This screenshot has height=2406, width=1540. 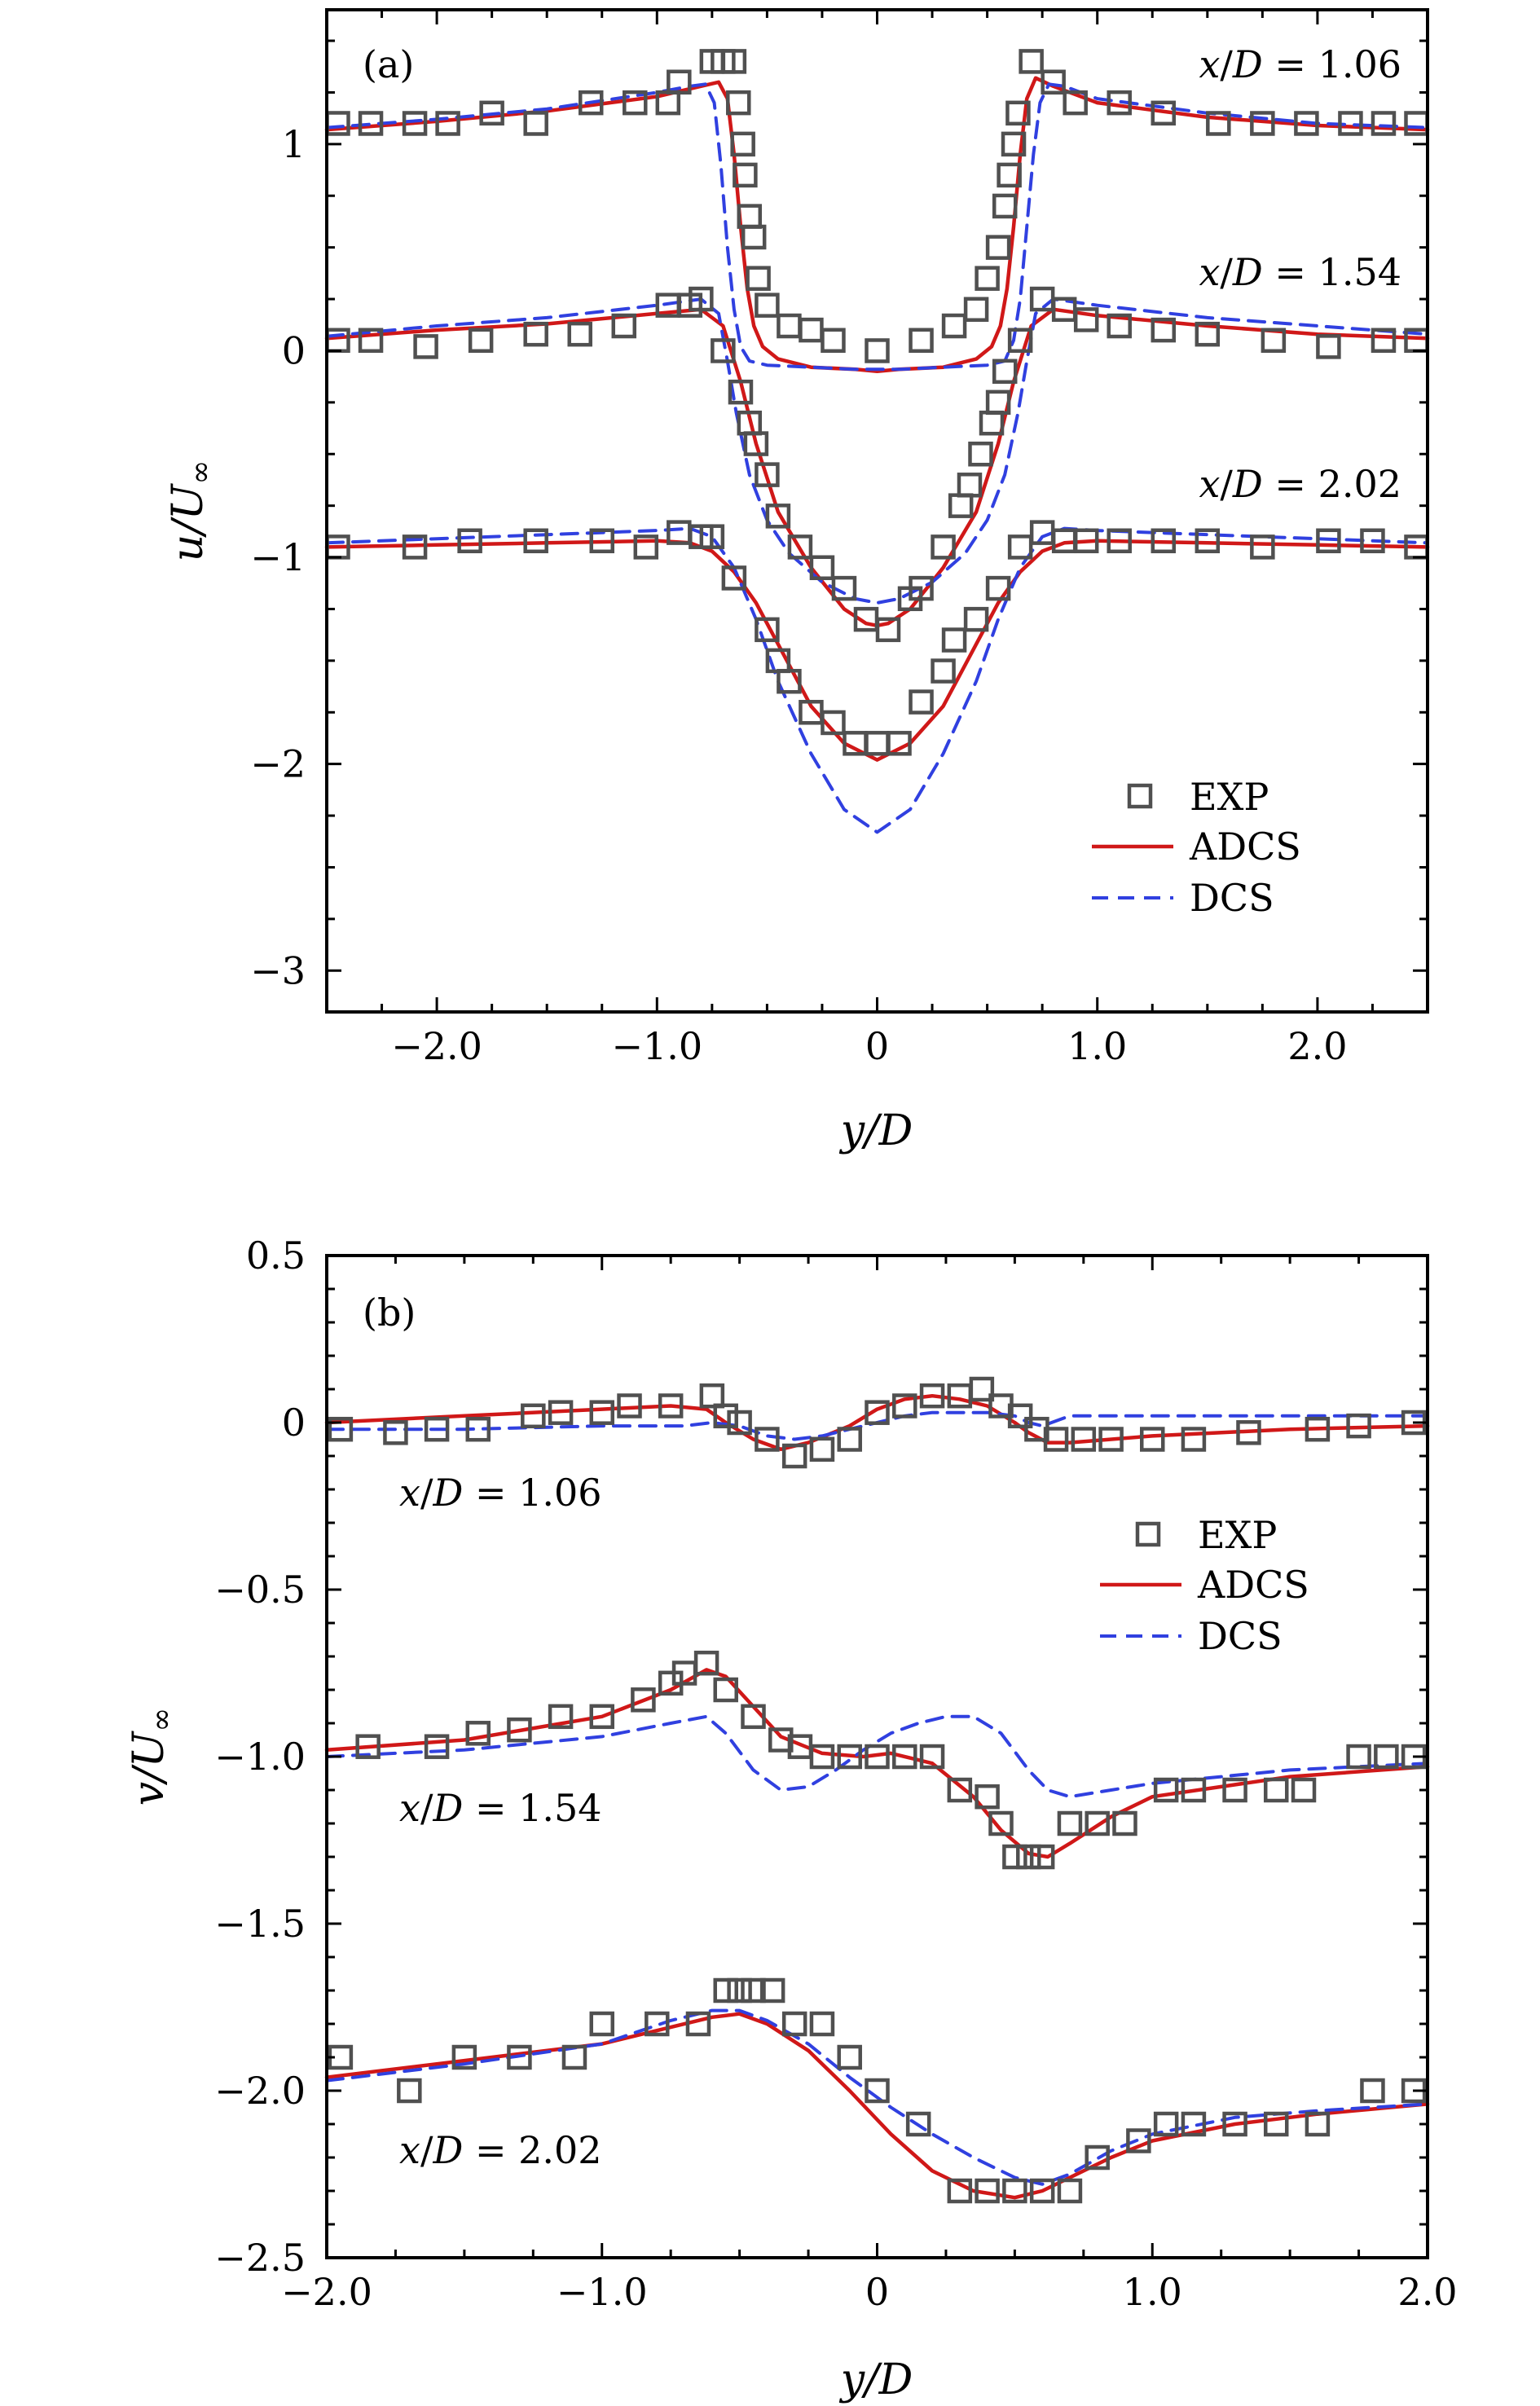 What do you see at coordinates (260, 1757) in the screenshot?
I see `y-tick-label: −1.0` at bounding box center [260, 1757].